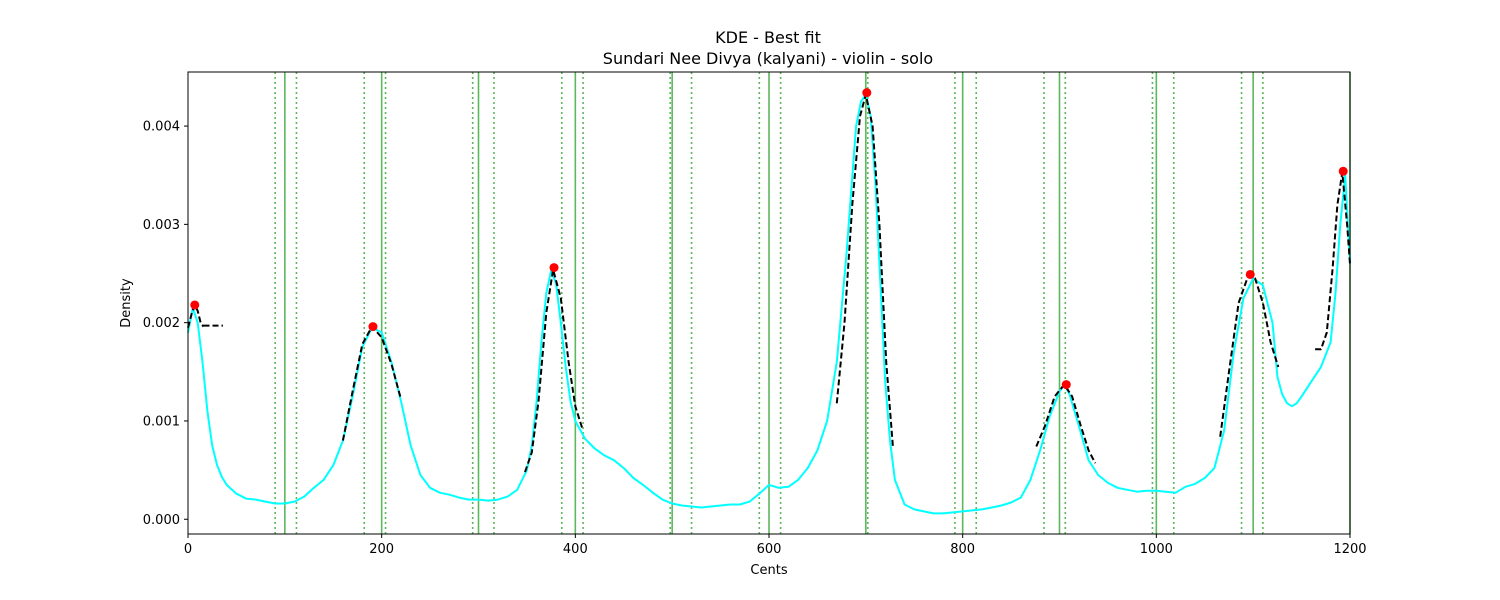 The height and width of the screenshot is (600, 1500). Describe the element at coordinates (161, 127) in the screenshot. I see `y-tick-label: 0.004` at that location.